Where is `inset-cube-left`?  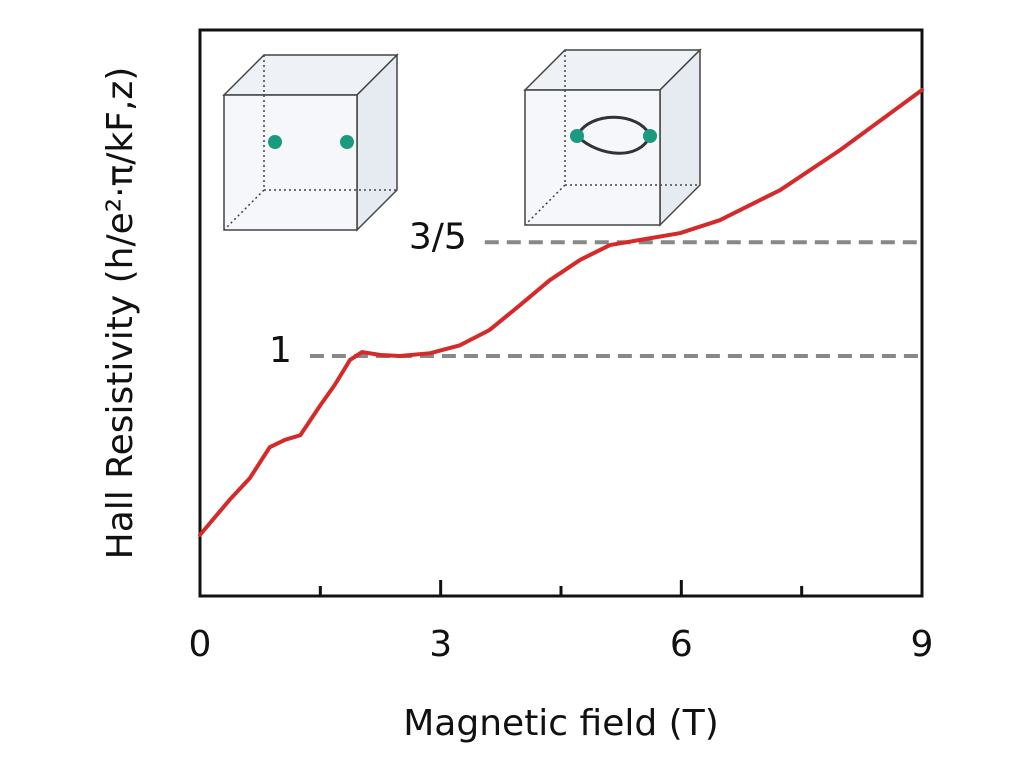 inset-cube-left is located at coordinates (310, 142).